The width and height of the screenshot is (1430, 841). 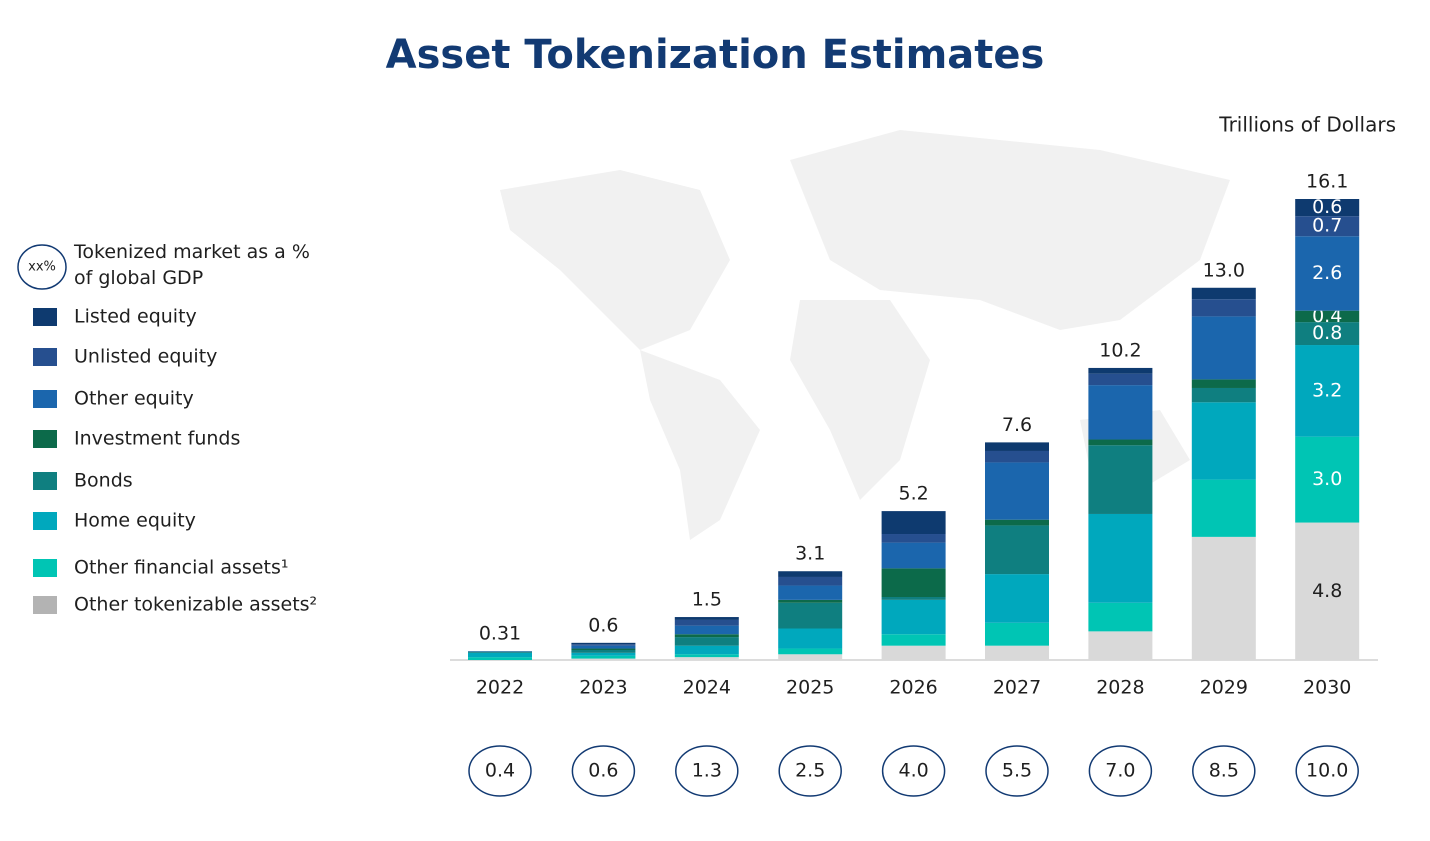 I want to click on segment-label: 0.6, so click(x=1327, y=207).